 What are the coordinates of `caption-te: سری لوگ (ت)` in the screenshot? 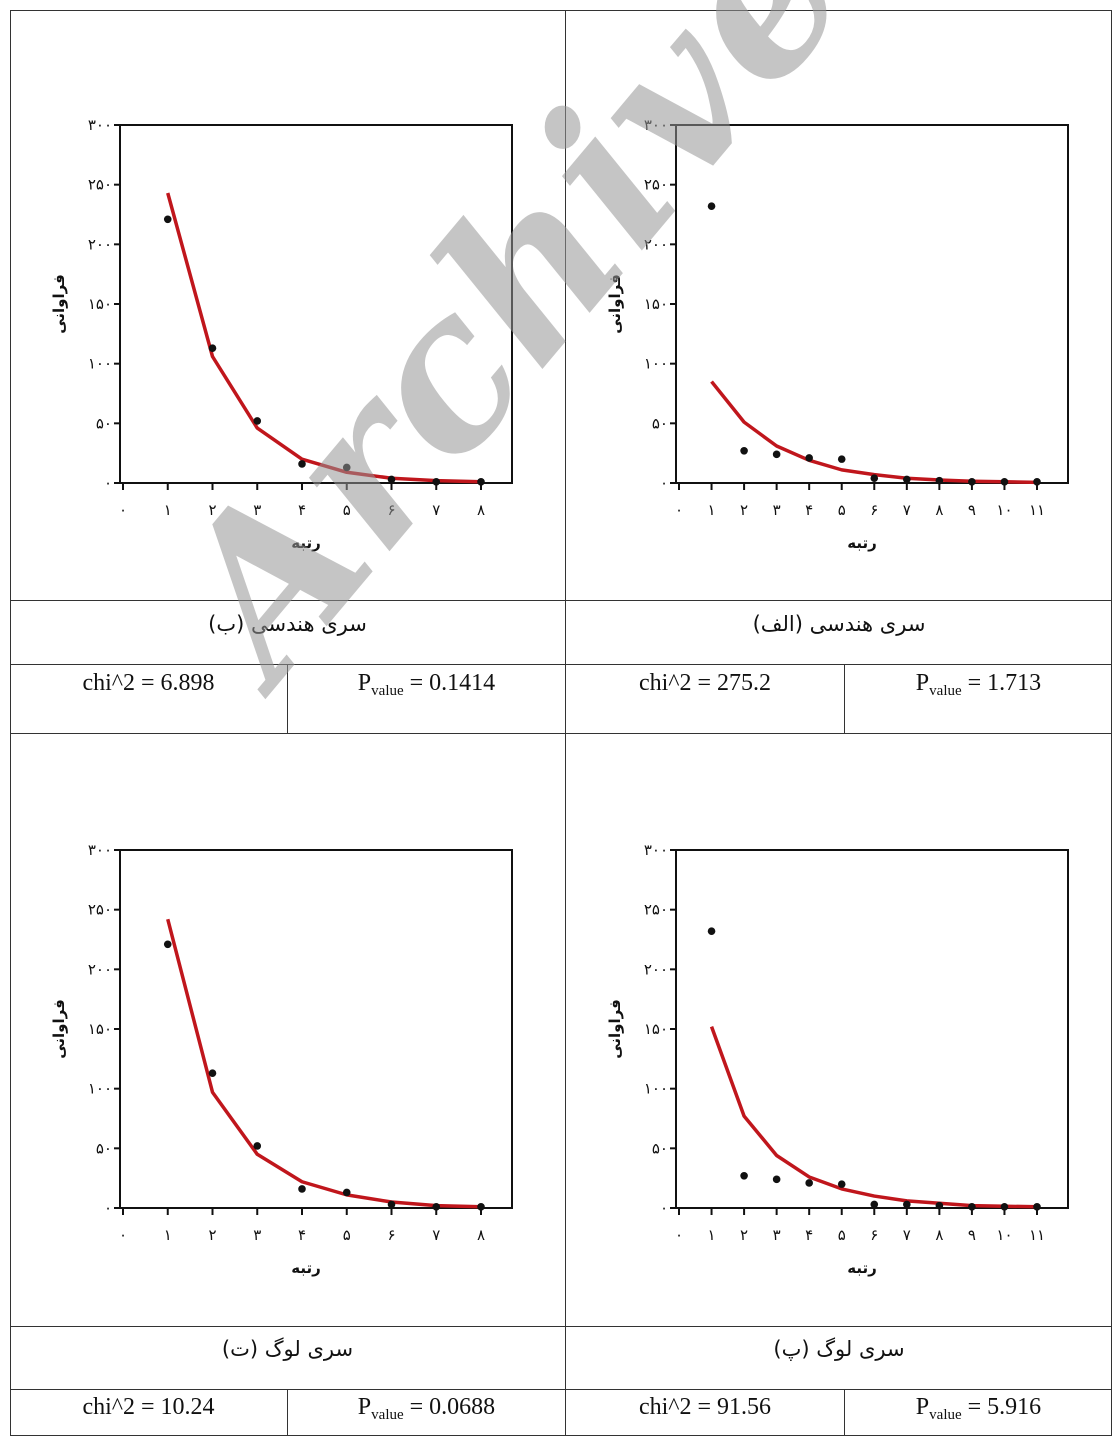 It's located at (287, 1349).